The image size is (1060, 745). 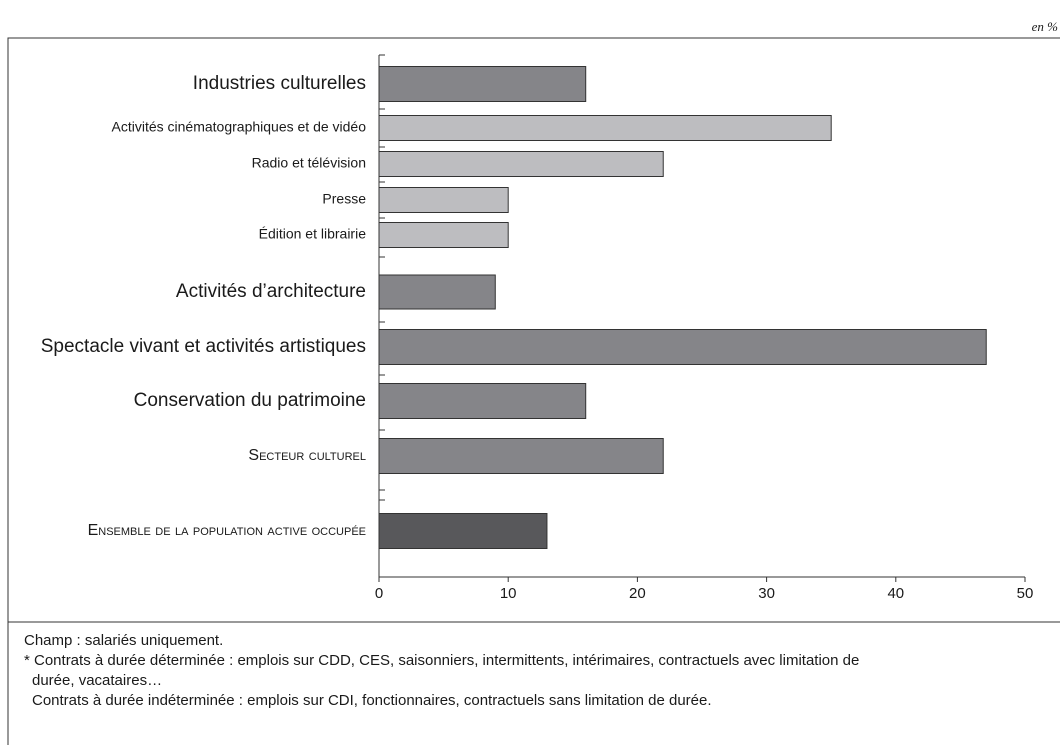 What do you see at coordinates (637, 593) in the screenshot?
I see `x-tick-label: 20` at bounding box center [637, 593].